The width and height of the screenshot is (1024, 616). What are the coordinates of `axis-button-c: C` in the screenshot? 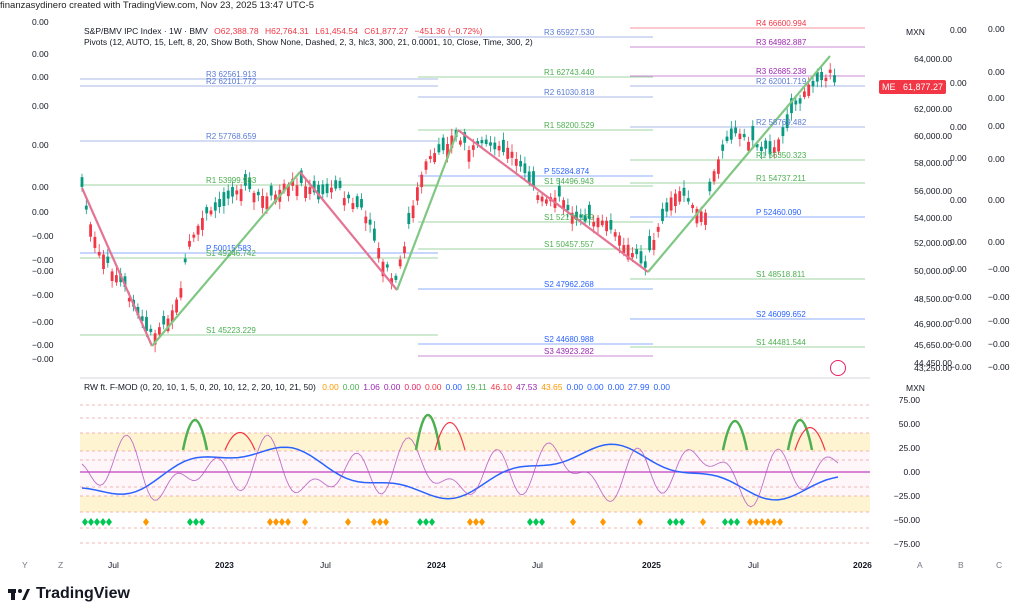 It's located at (999, 565).